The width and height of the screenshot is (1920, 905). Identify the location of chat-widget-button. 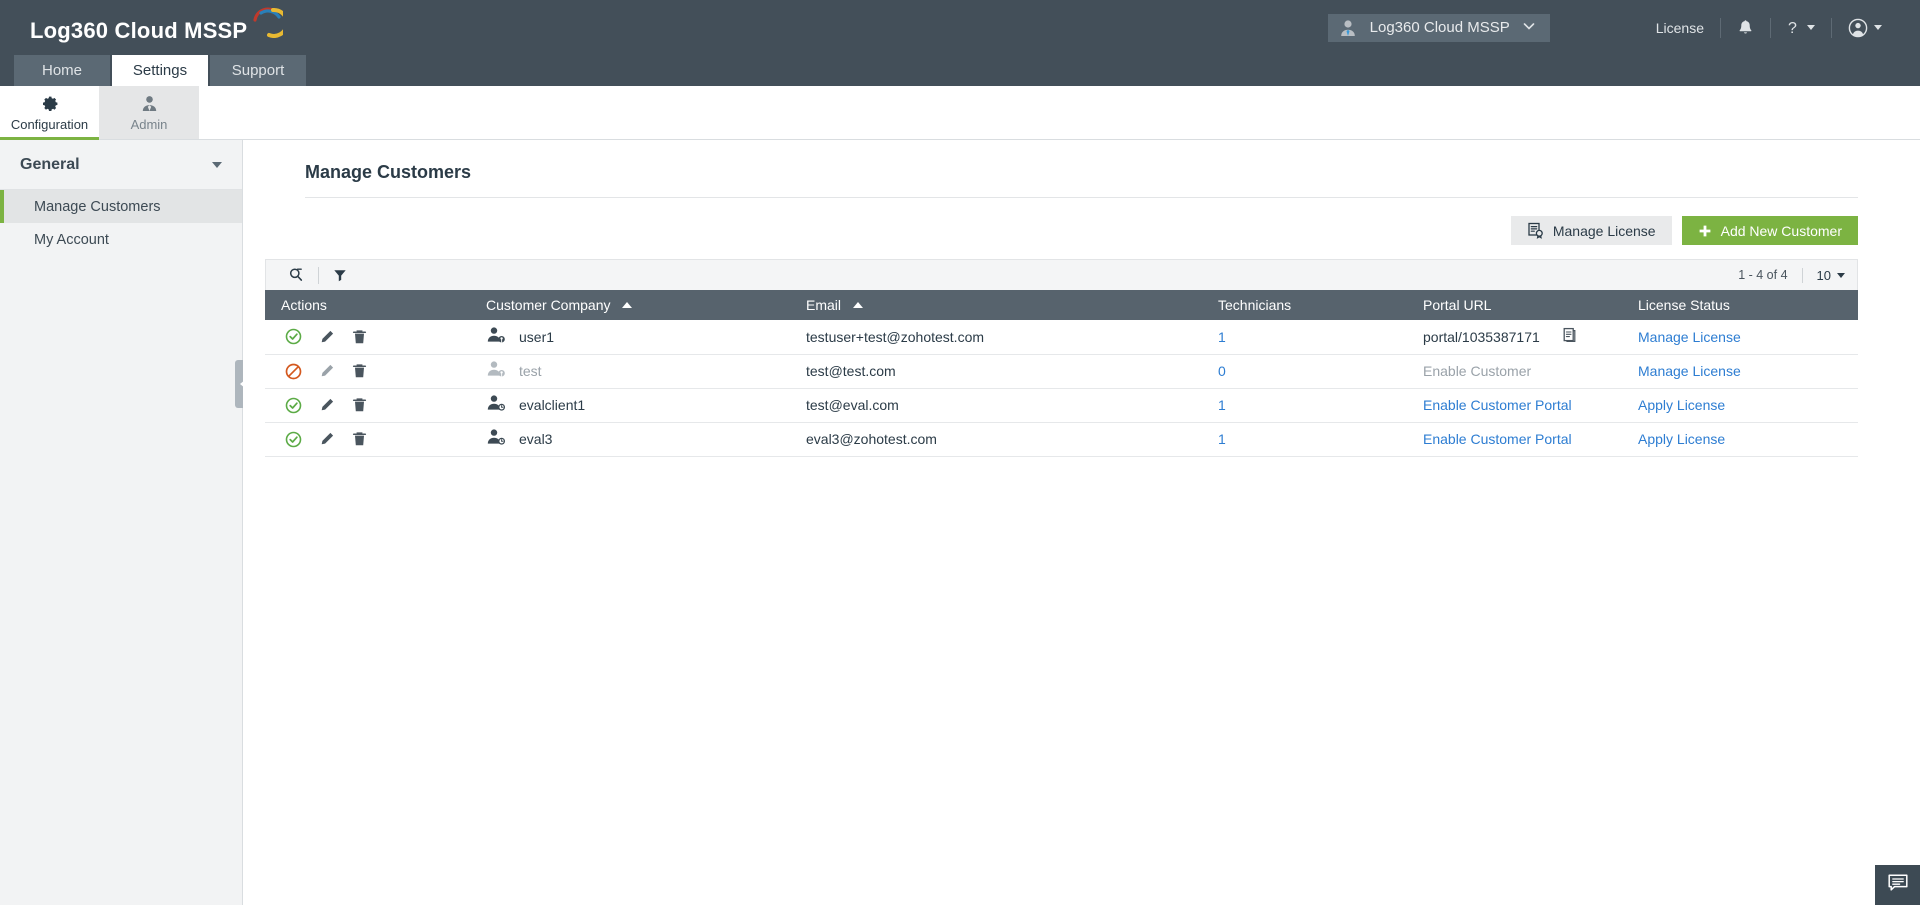
(1897, 885).